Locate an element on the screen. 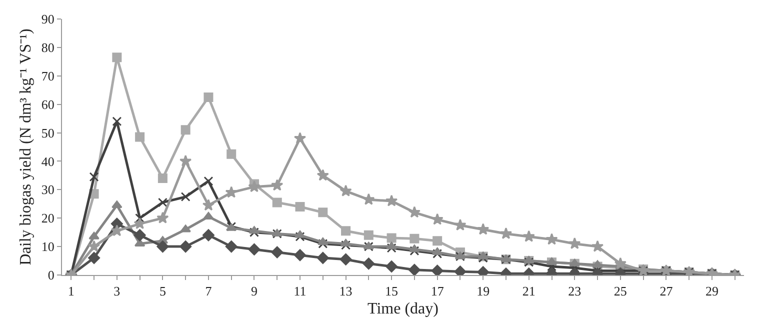 Image resolution: width=759 pixels, height=326 pixels. y-tick-label: 70 is located at coordinates (47, 76).